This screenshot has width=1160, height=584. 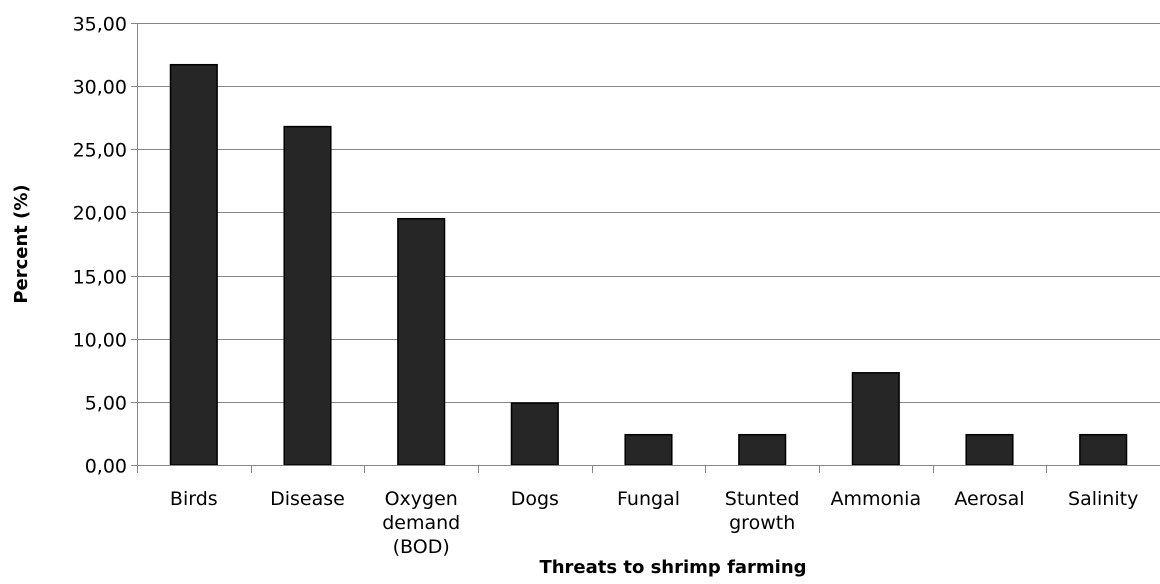 What do you see at coordinates (106, 404) in the screenshot?
I see `y-tick-label: 5,00` at bounding box center [106, 404].